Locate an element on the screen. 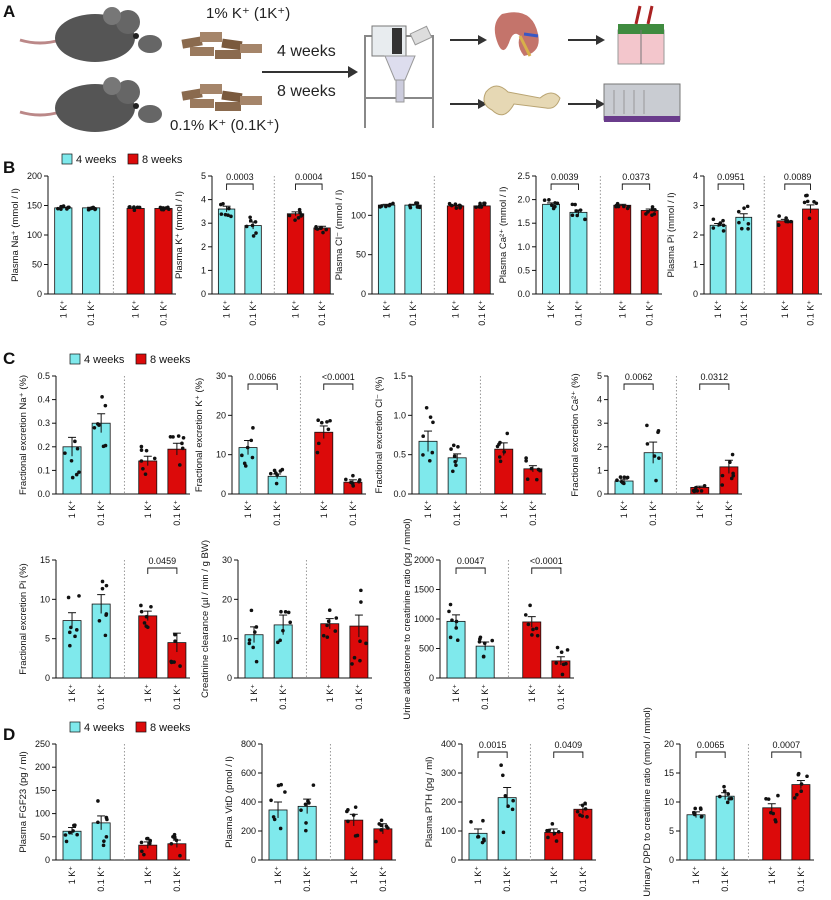 The height and width of the screenshot is (900, 831). y-tick-label: 5 is located at coordinates (203, 176).